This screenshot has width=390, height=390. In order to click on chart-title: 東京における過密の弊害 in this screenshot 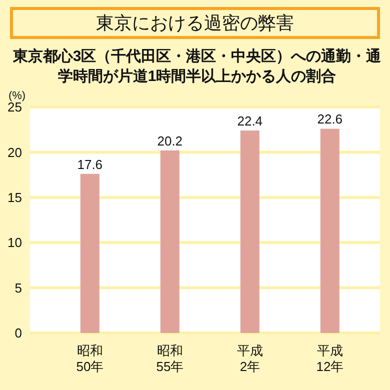, I will do `click(195, 23)`.